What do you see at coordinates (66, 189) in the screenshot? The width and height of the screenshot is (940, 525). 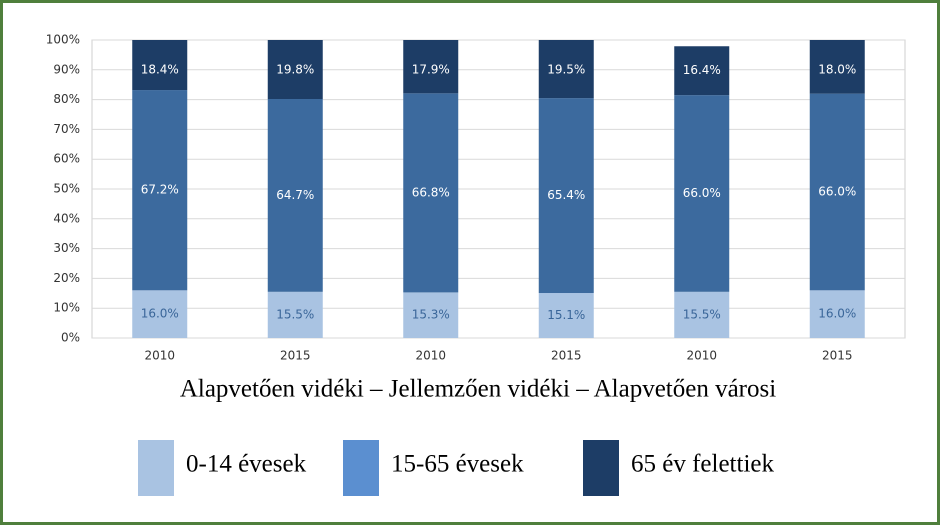 I see `y-tick-label: 50%` at bounding box center [66, 189].